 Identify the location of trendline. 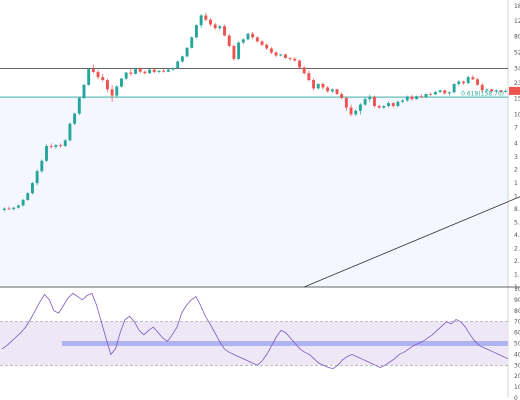
(412, 225).